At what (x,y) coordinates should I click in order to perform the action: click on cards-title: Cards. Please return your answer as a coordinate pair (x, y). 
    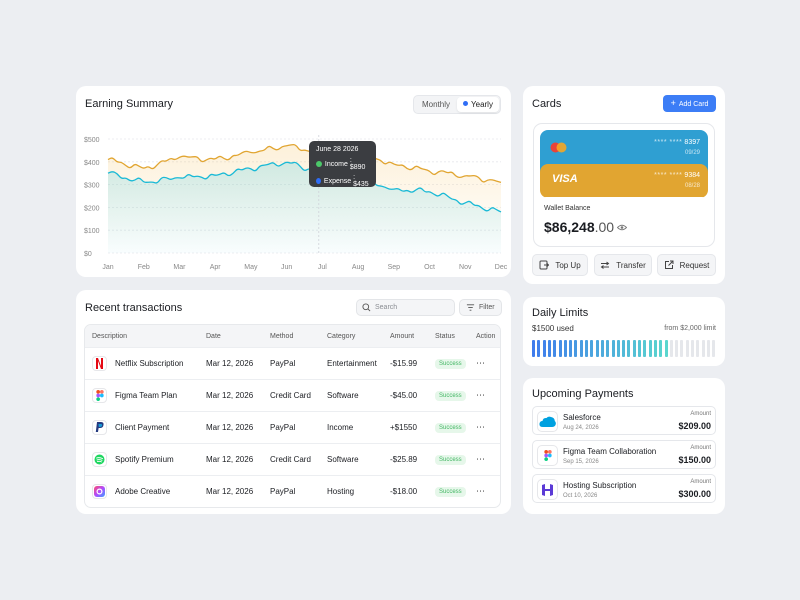
    Looking at the image, I should click on (547, 104).